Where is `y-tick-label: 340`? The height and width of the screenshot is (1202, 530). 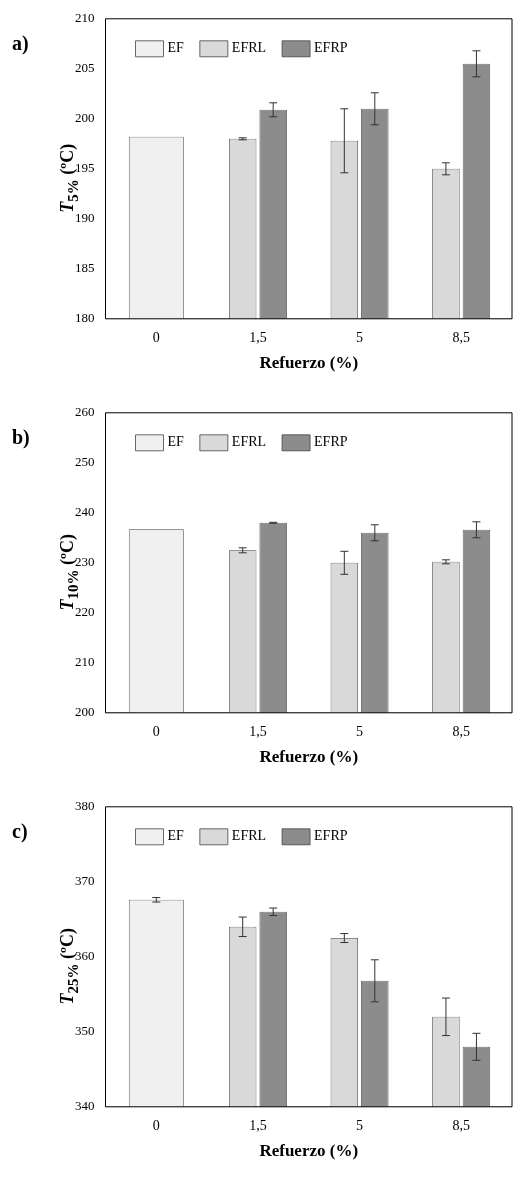
y-tick-label: 340 is located at coordinates (85, 1106).